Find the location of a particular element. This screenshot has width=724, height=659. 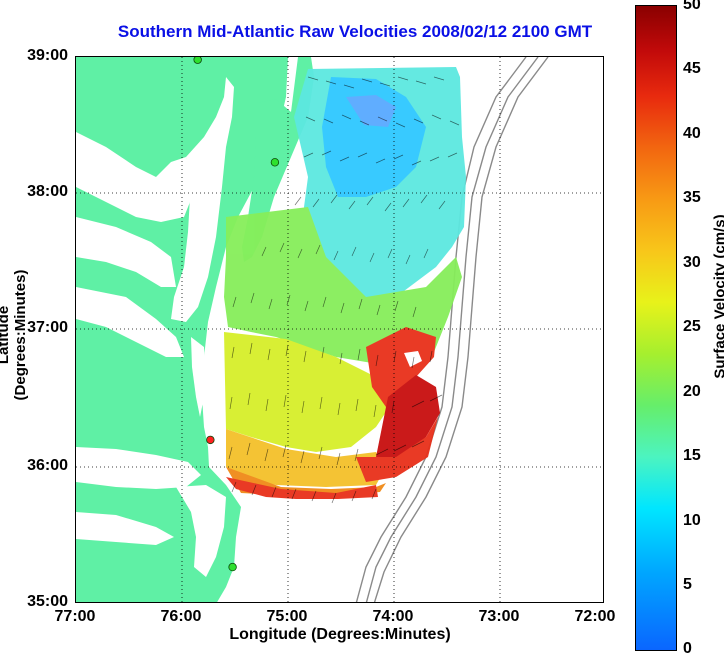

colorbar-tick: 45 is located at coordinates (692, 68).